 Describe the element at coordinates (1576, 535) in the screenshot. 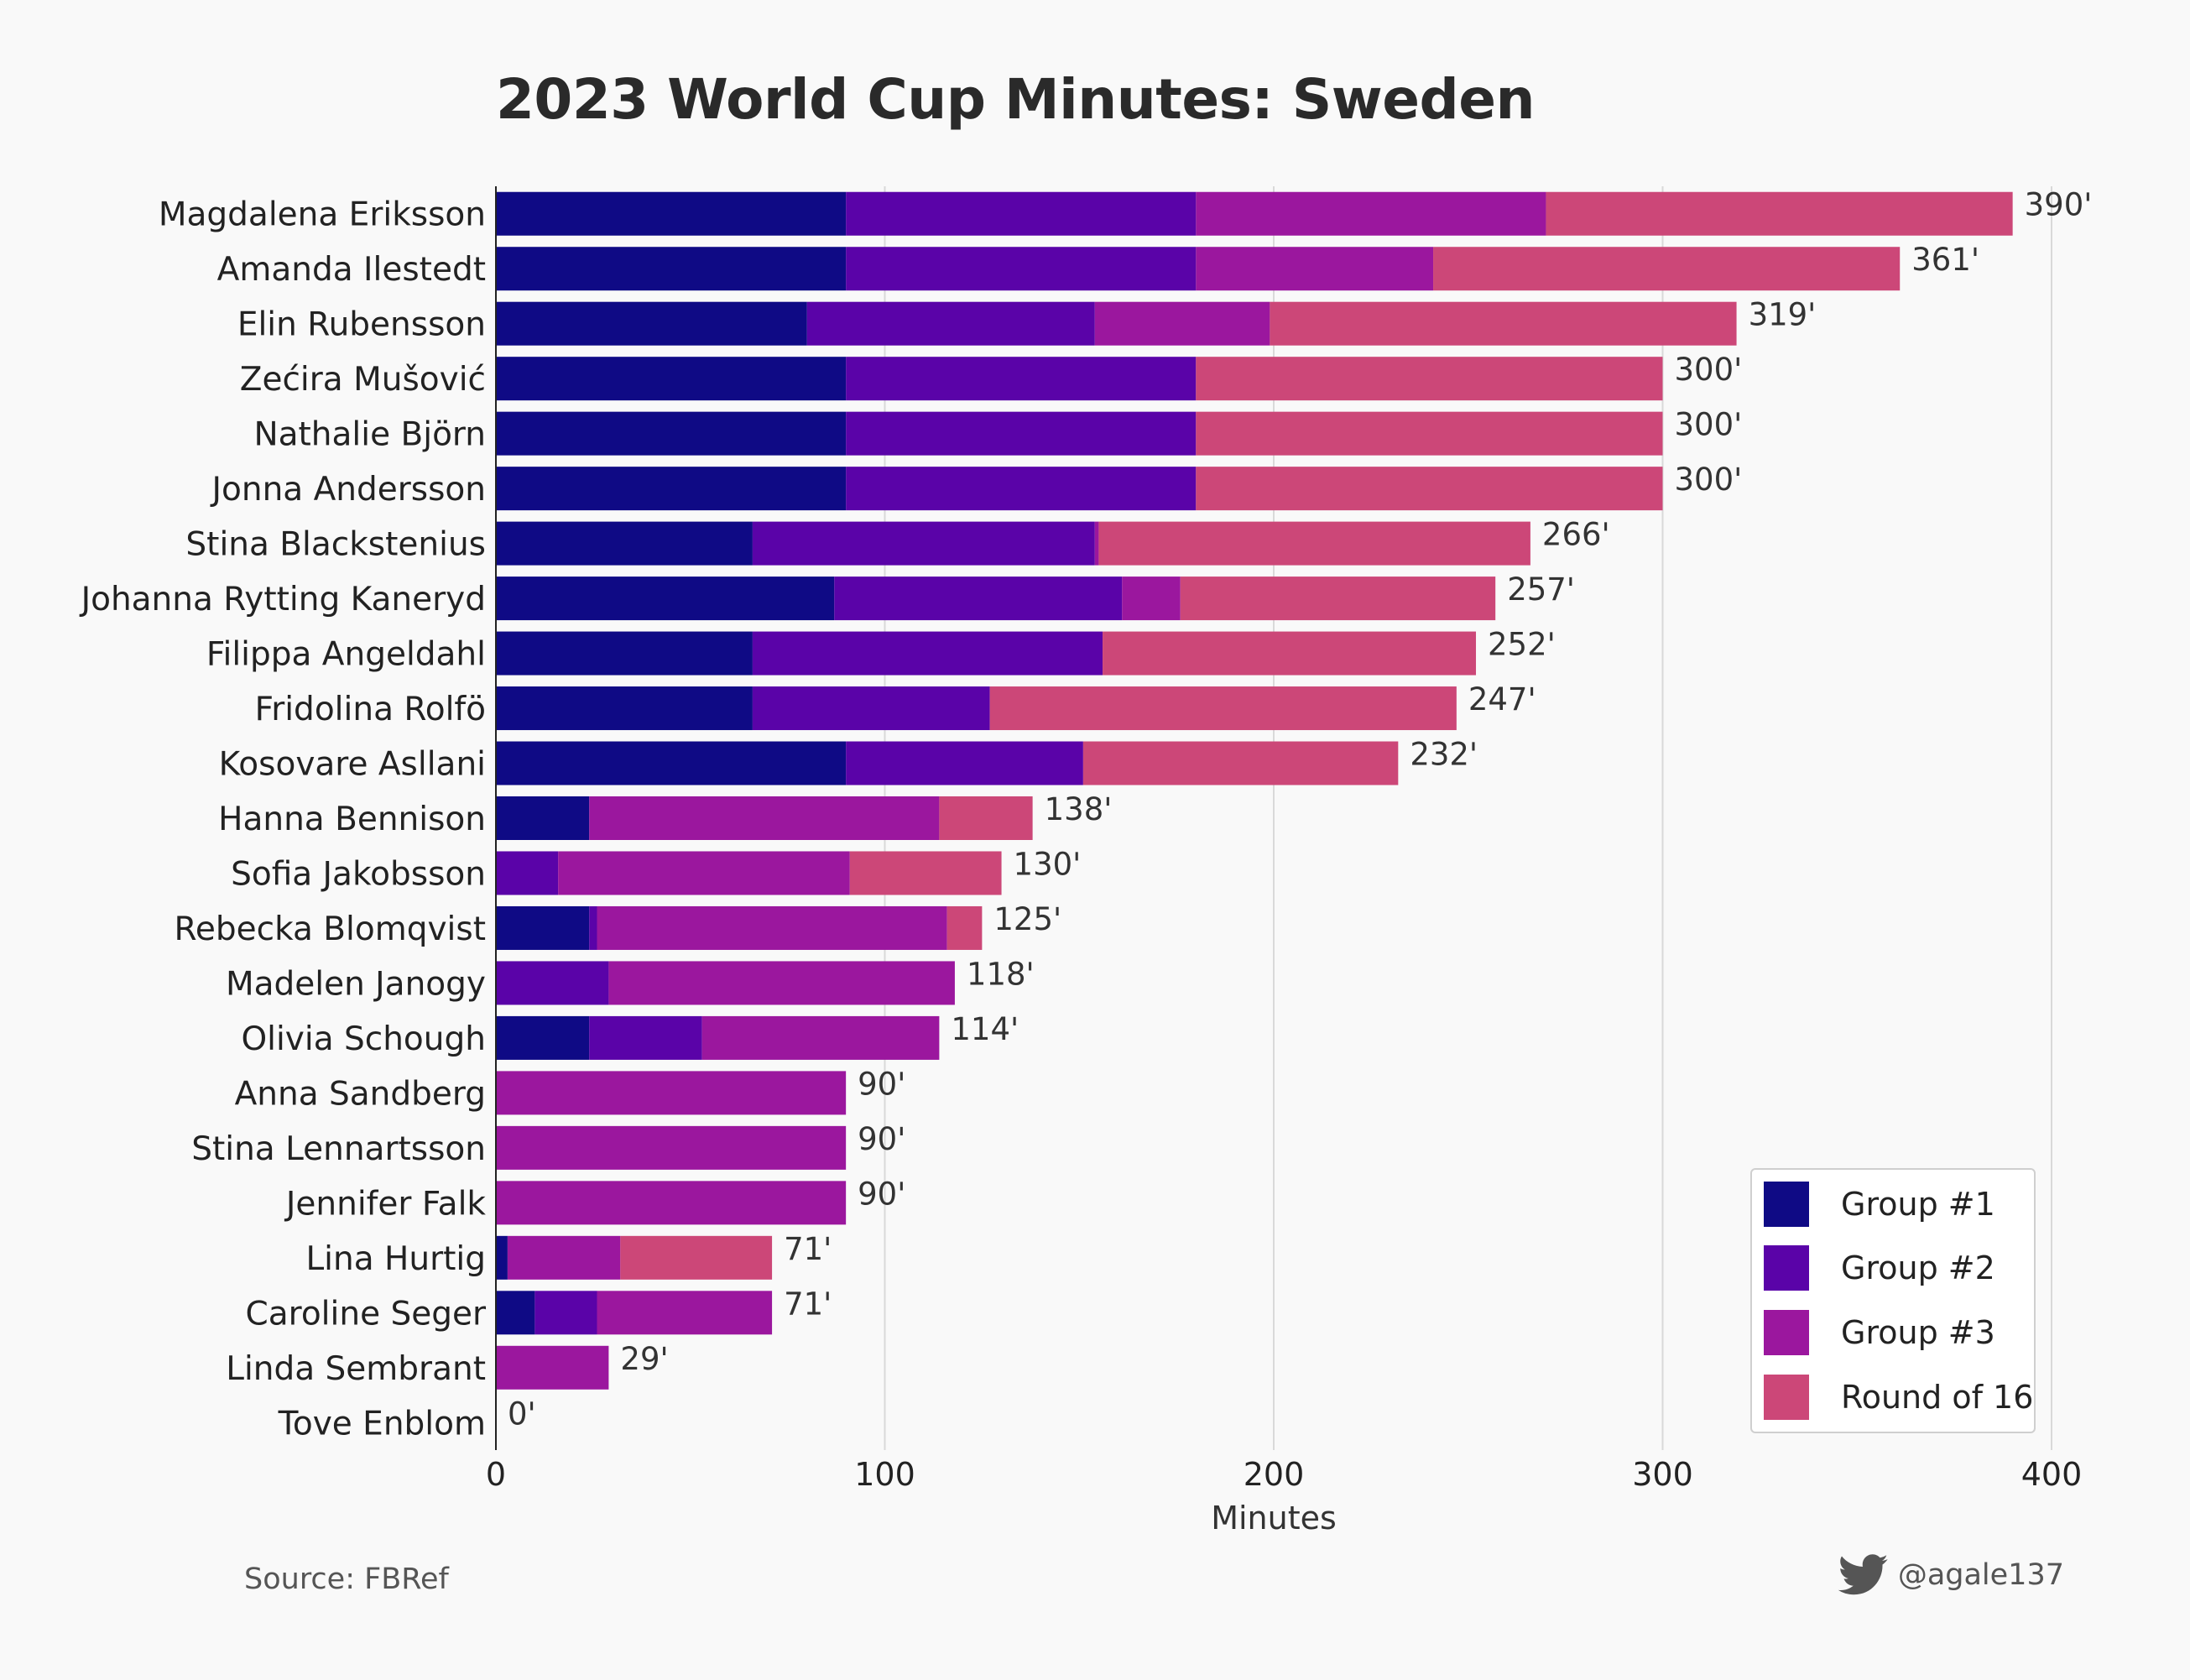

I see `bar-total-label: 266'` at that location.